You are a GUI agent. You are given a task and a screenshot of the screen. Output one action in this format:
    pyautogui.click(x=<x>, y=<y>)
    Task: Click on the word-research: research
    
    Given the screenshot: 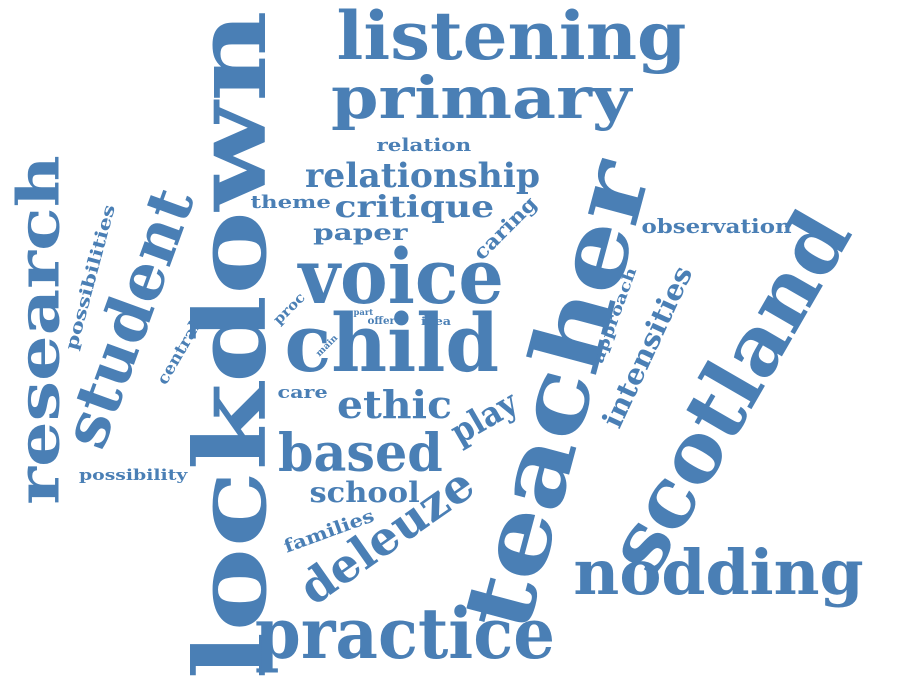 What is the action you would take?
    pyautogui.click(x=37, y=330)
    